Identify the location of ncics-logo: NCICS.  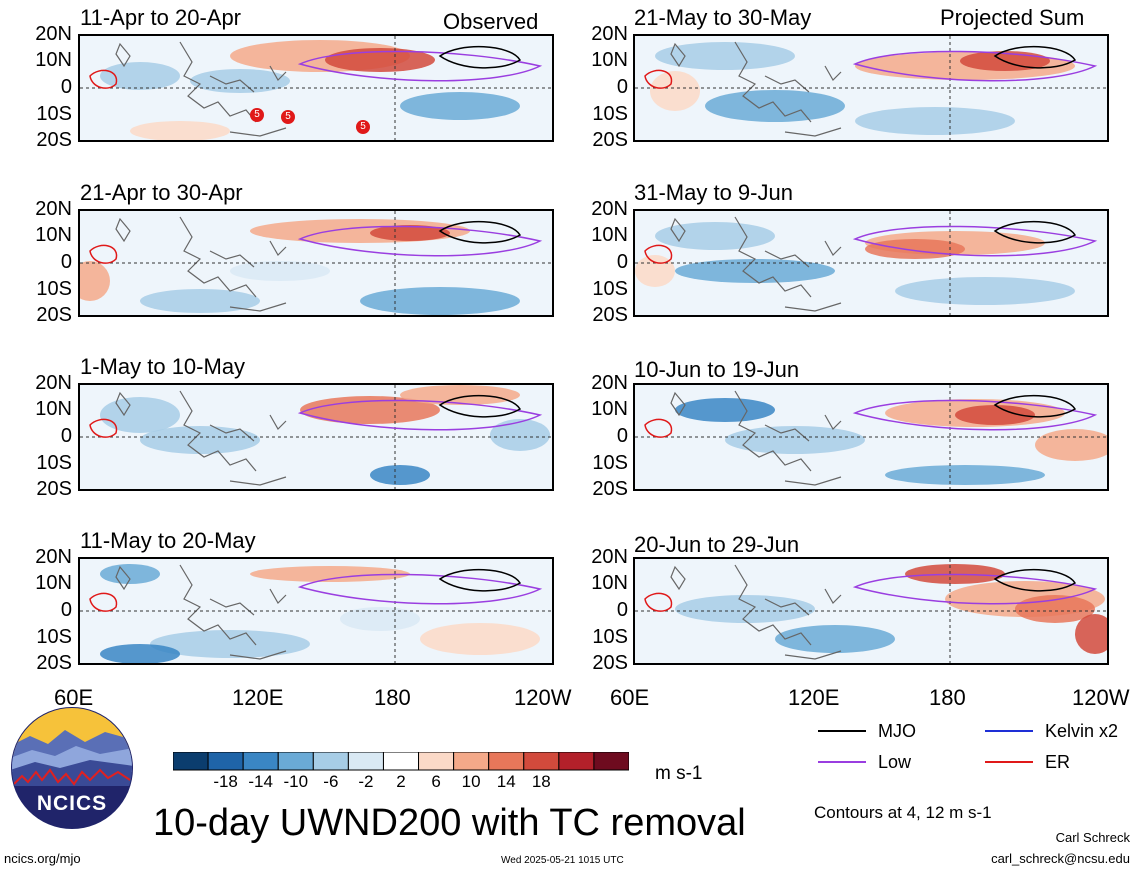
(72, 768).